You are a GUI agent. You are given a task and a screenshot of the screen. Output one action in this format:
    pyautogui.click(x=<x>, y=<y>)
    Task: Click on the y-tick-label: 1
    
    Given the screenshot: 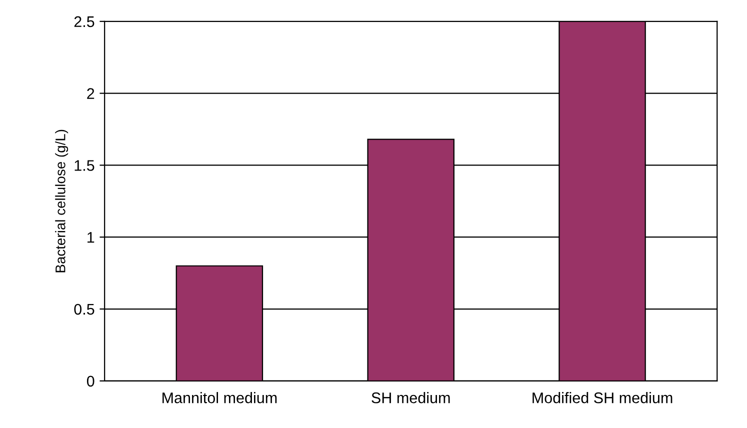 What is the action you would take?
    pyautogui.click(x=91, y=237)
    